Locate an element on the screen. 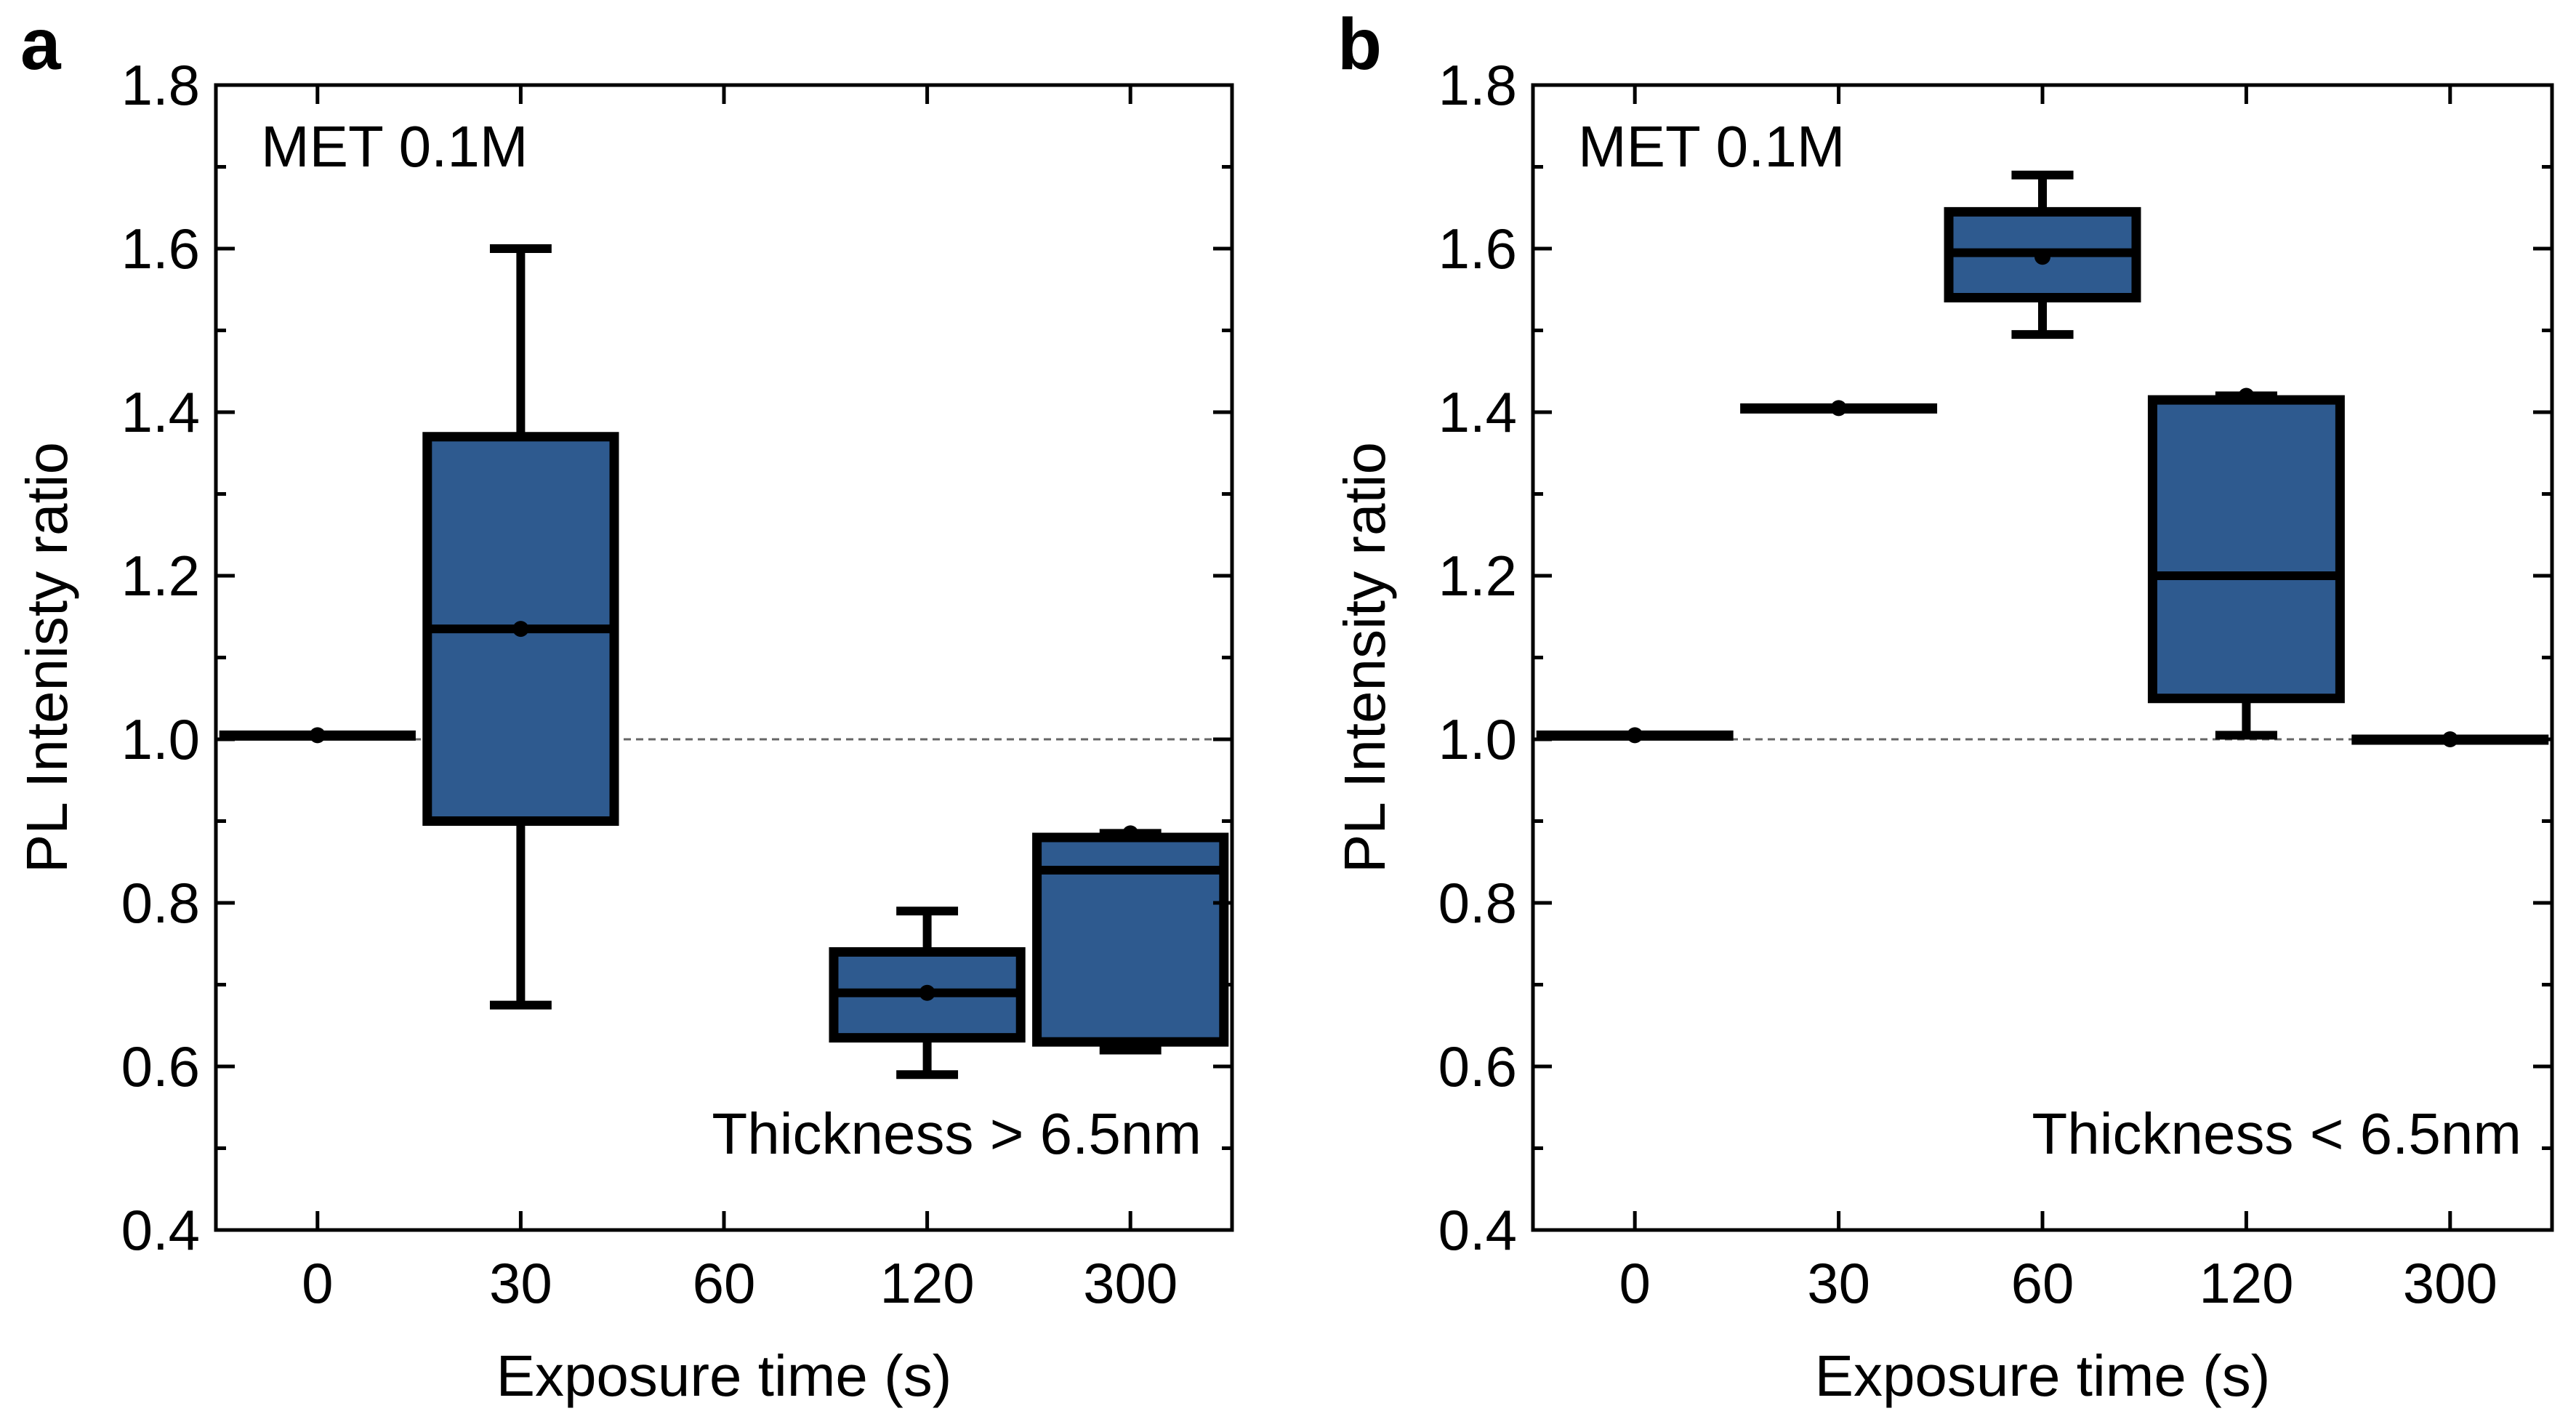  ytick-label-b-1: 0.6 is located at coordinates (1477, 1066).